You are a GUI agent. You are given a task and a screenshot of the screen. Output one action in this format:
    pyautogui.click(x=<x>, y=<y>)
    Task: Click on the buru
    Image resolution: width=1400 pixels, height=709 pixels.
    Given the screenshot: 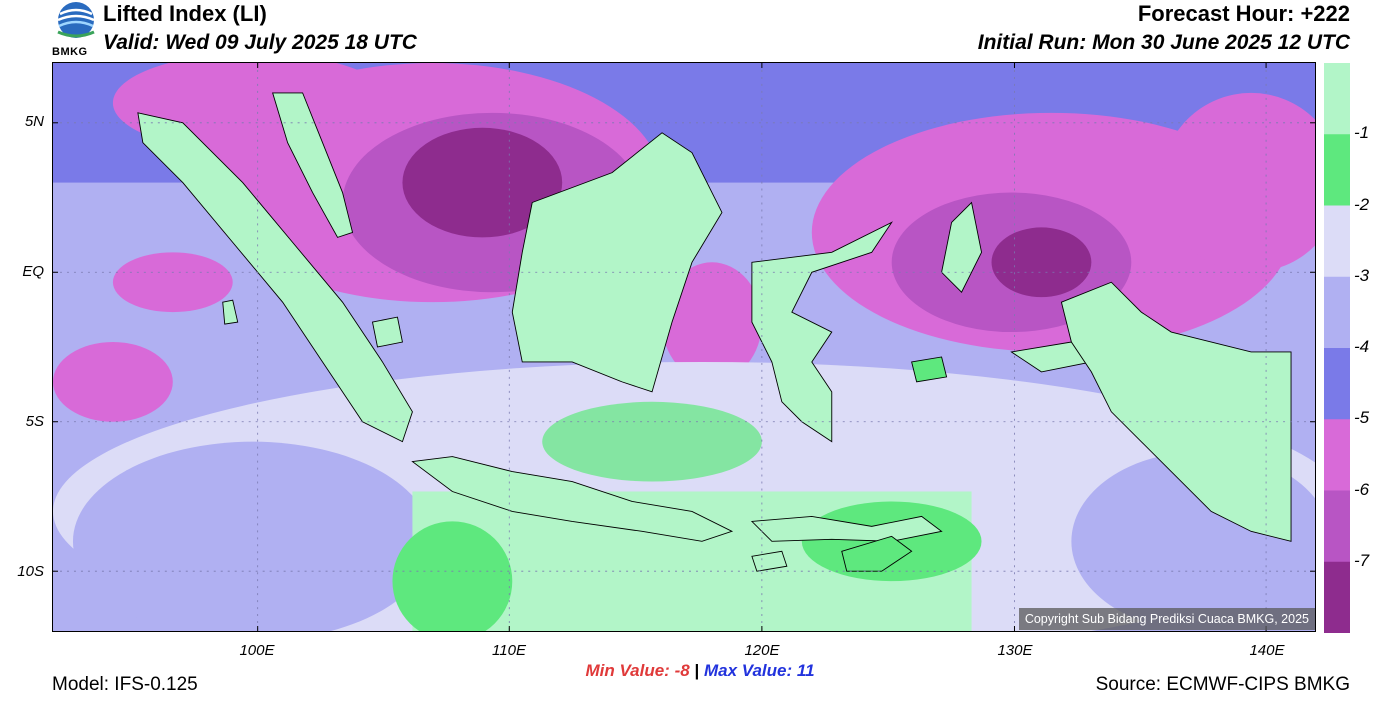 What is the action you would take?
    pyautogui.click(x=929, y=369)
    